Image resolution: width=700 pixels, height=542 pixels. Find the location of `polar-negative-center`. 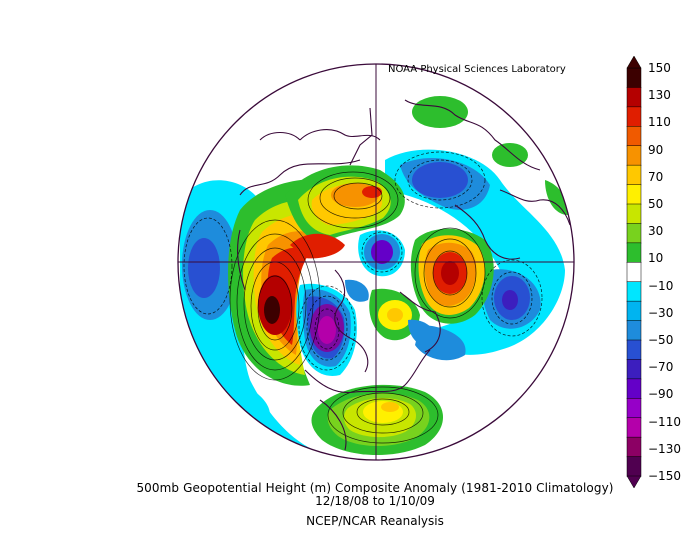

polar-negative-center is located at coordinates (382, 252).